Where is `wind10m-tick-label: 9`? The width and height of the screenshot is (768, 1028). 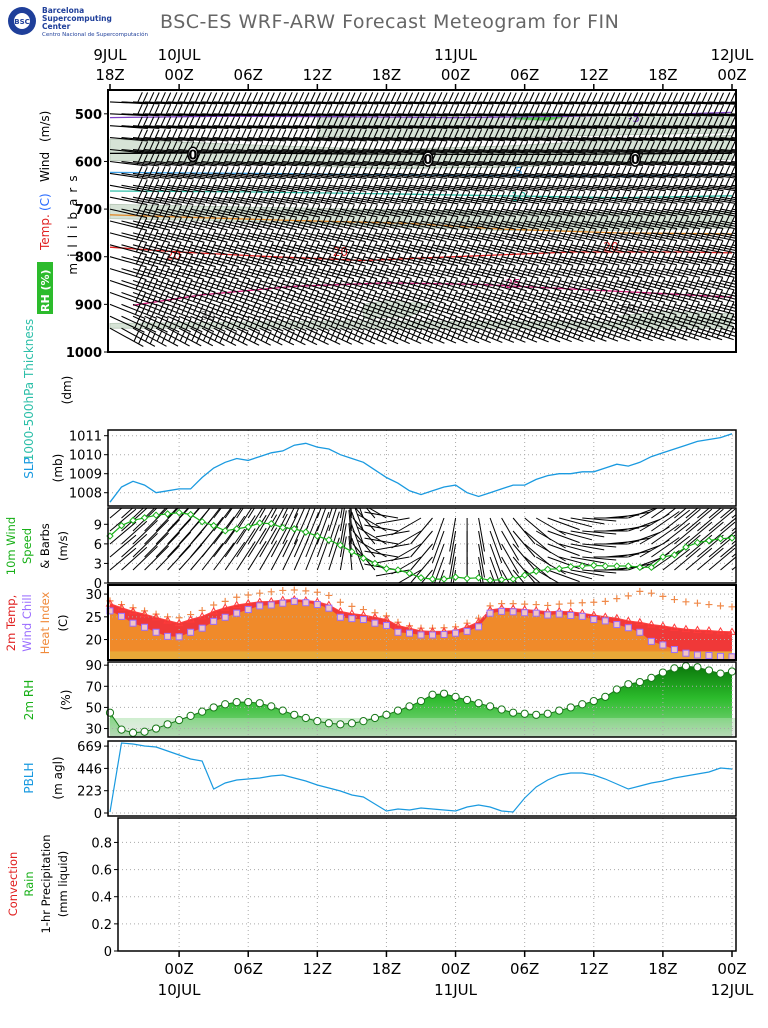
wind10m-tick-label: 9 is located at coordinates (98, 525).